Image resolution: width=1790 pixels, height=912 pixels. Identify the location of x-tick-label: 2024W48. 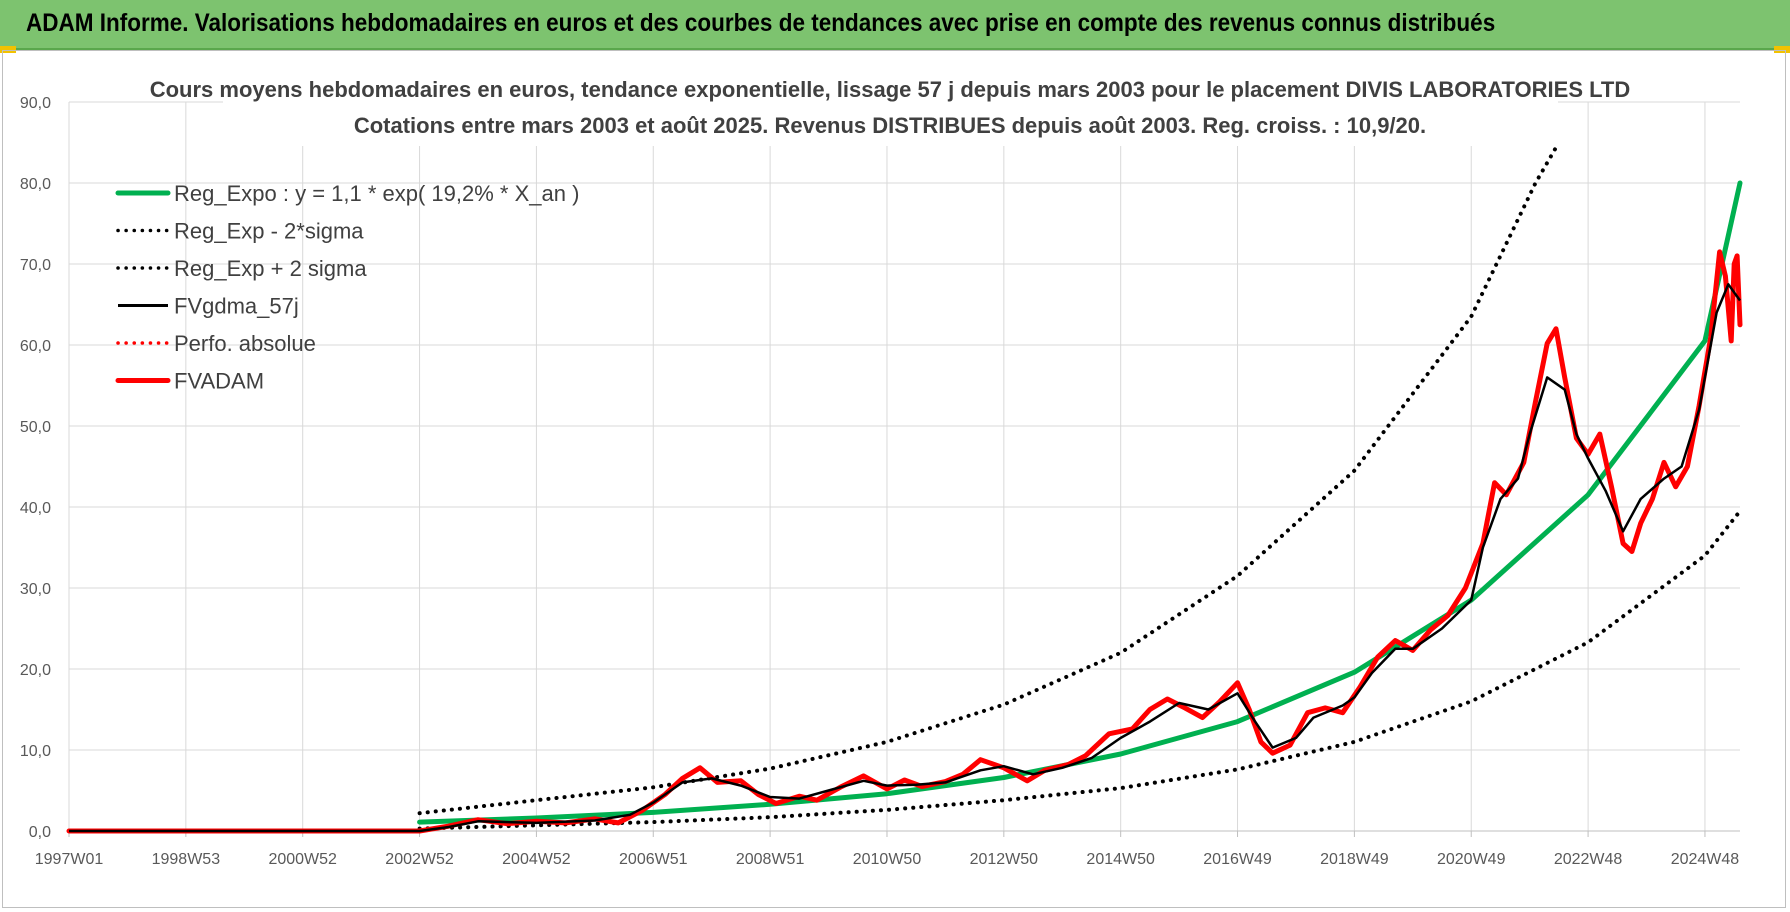
(1705, 859).